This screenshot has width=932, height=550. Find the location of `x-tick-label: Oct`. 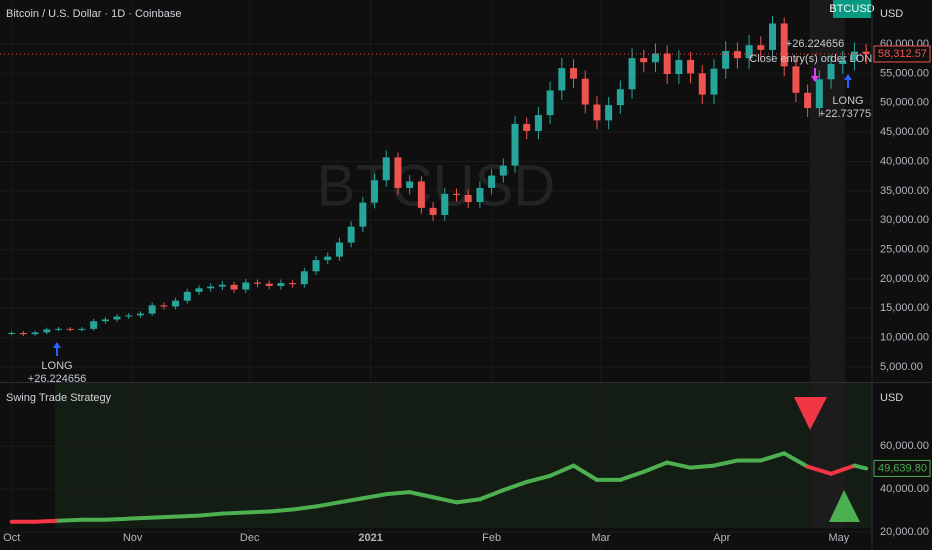

x-tick-label: Oct is located at coordinates (11, 538).